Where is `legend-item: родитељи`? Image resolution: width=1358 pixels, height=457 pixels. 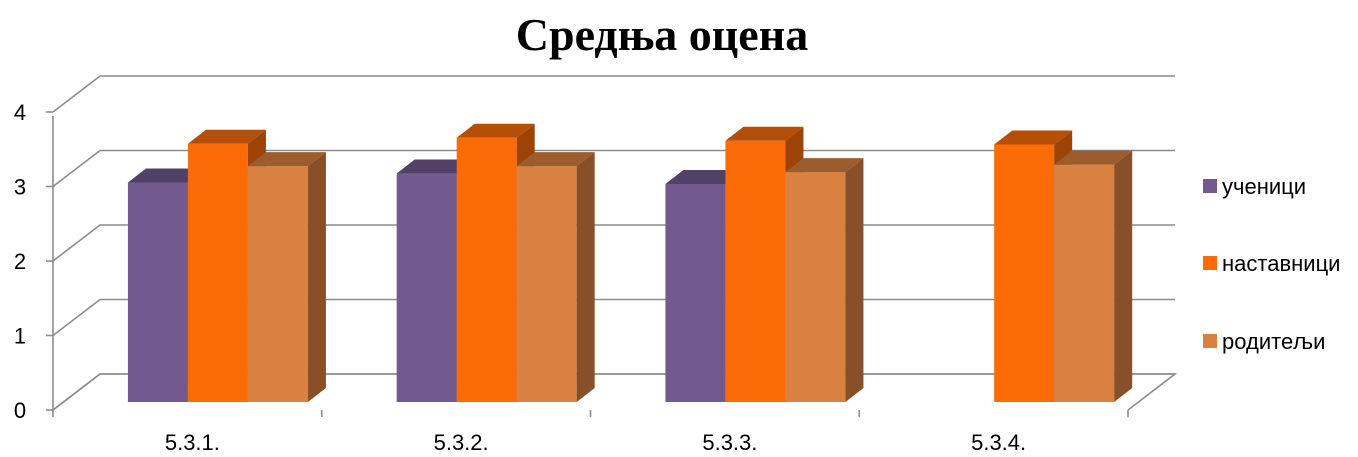
legend-item: родитељи is located at coordinates (1264, 341).